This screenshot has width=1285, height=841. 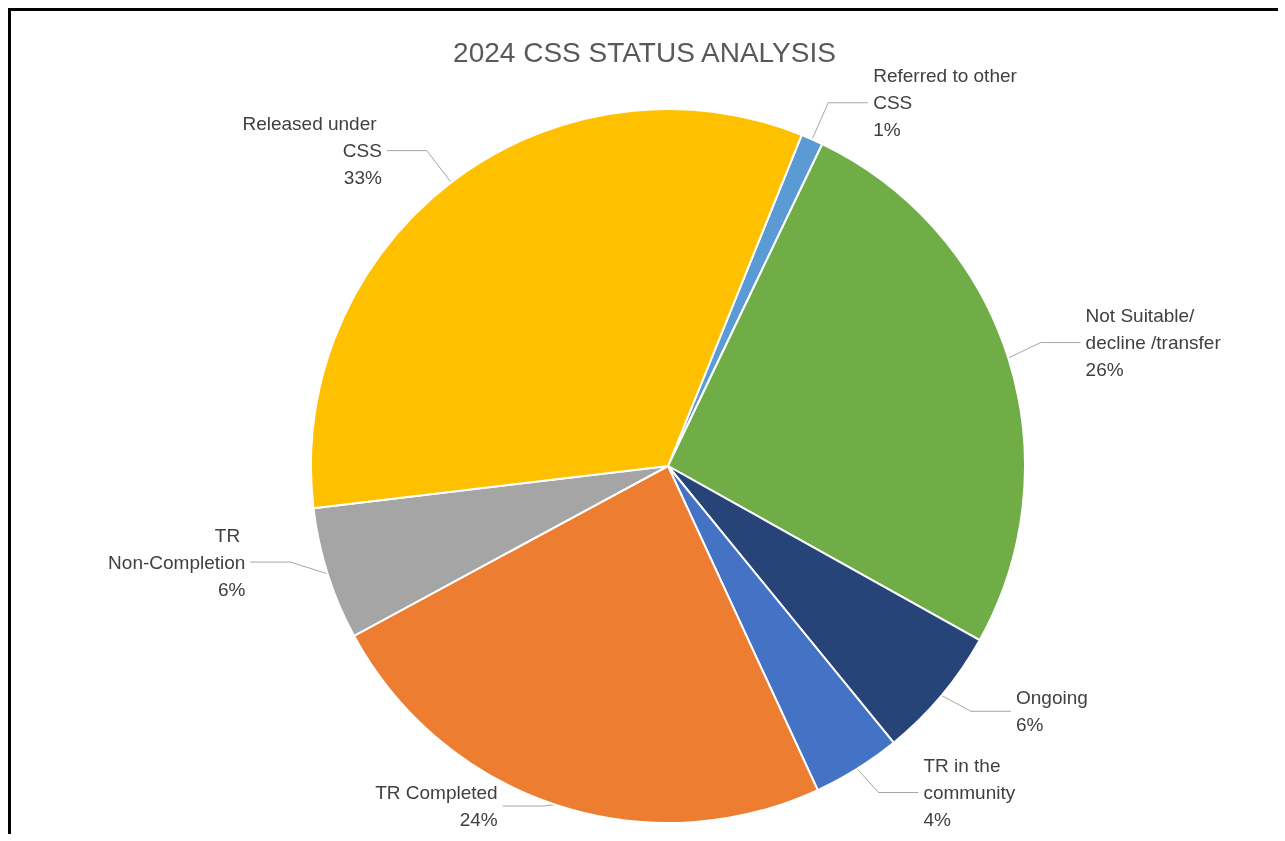 What do you see at coordinates (887, 130) in the screenshot?
I see `data-label: 1%` at bounding box center [887, 130].